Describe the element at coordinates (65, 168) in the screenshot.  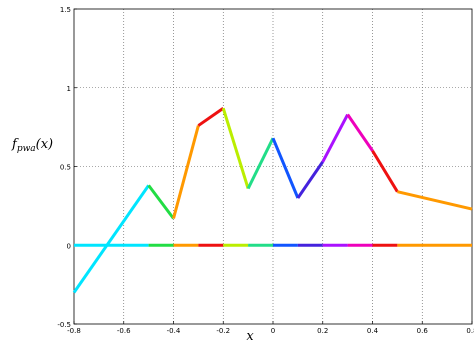
I see `y-tick-label: 0.5` at that location.